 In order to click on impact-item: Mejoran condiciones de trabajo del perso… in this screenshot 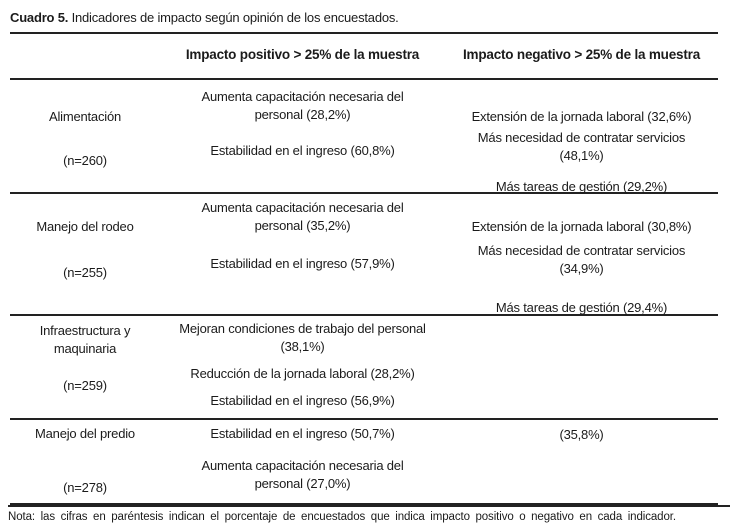, I will do `click(302, 337)`.